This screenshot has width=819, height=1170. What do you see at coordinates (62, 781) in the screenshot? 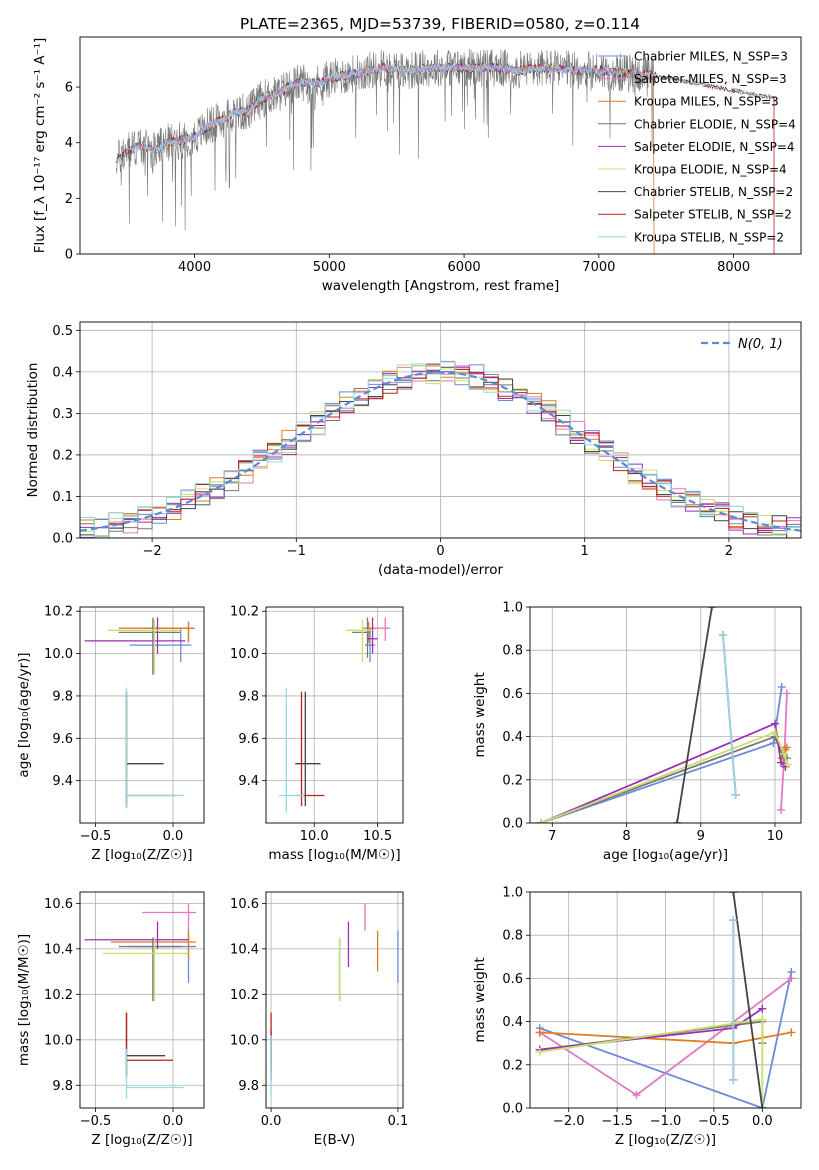
I see `y-tick-label: 9.4` at bounding box center [62, 781].